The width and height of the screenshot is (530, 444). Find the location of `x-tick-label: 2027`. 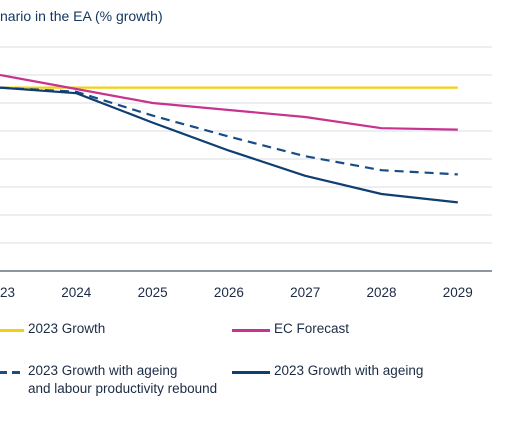

x-tick-label: 2027 is located at coordinates (305, 292).